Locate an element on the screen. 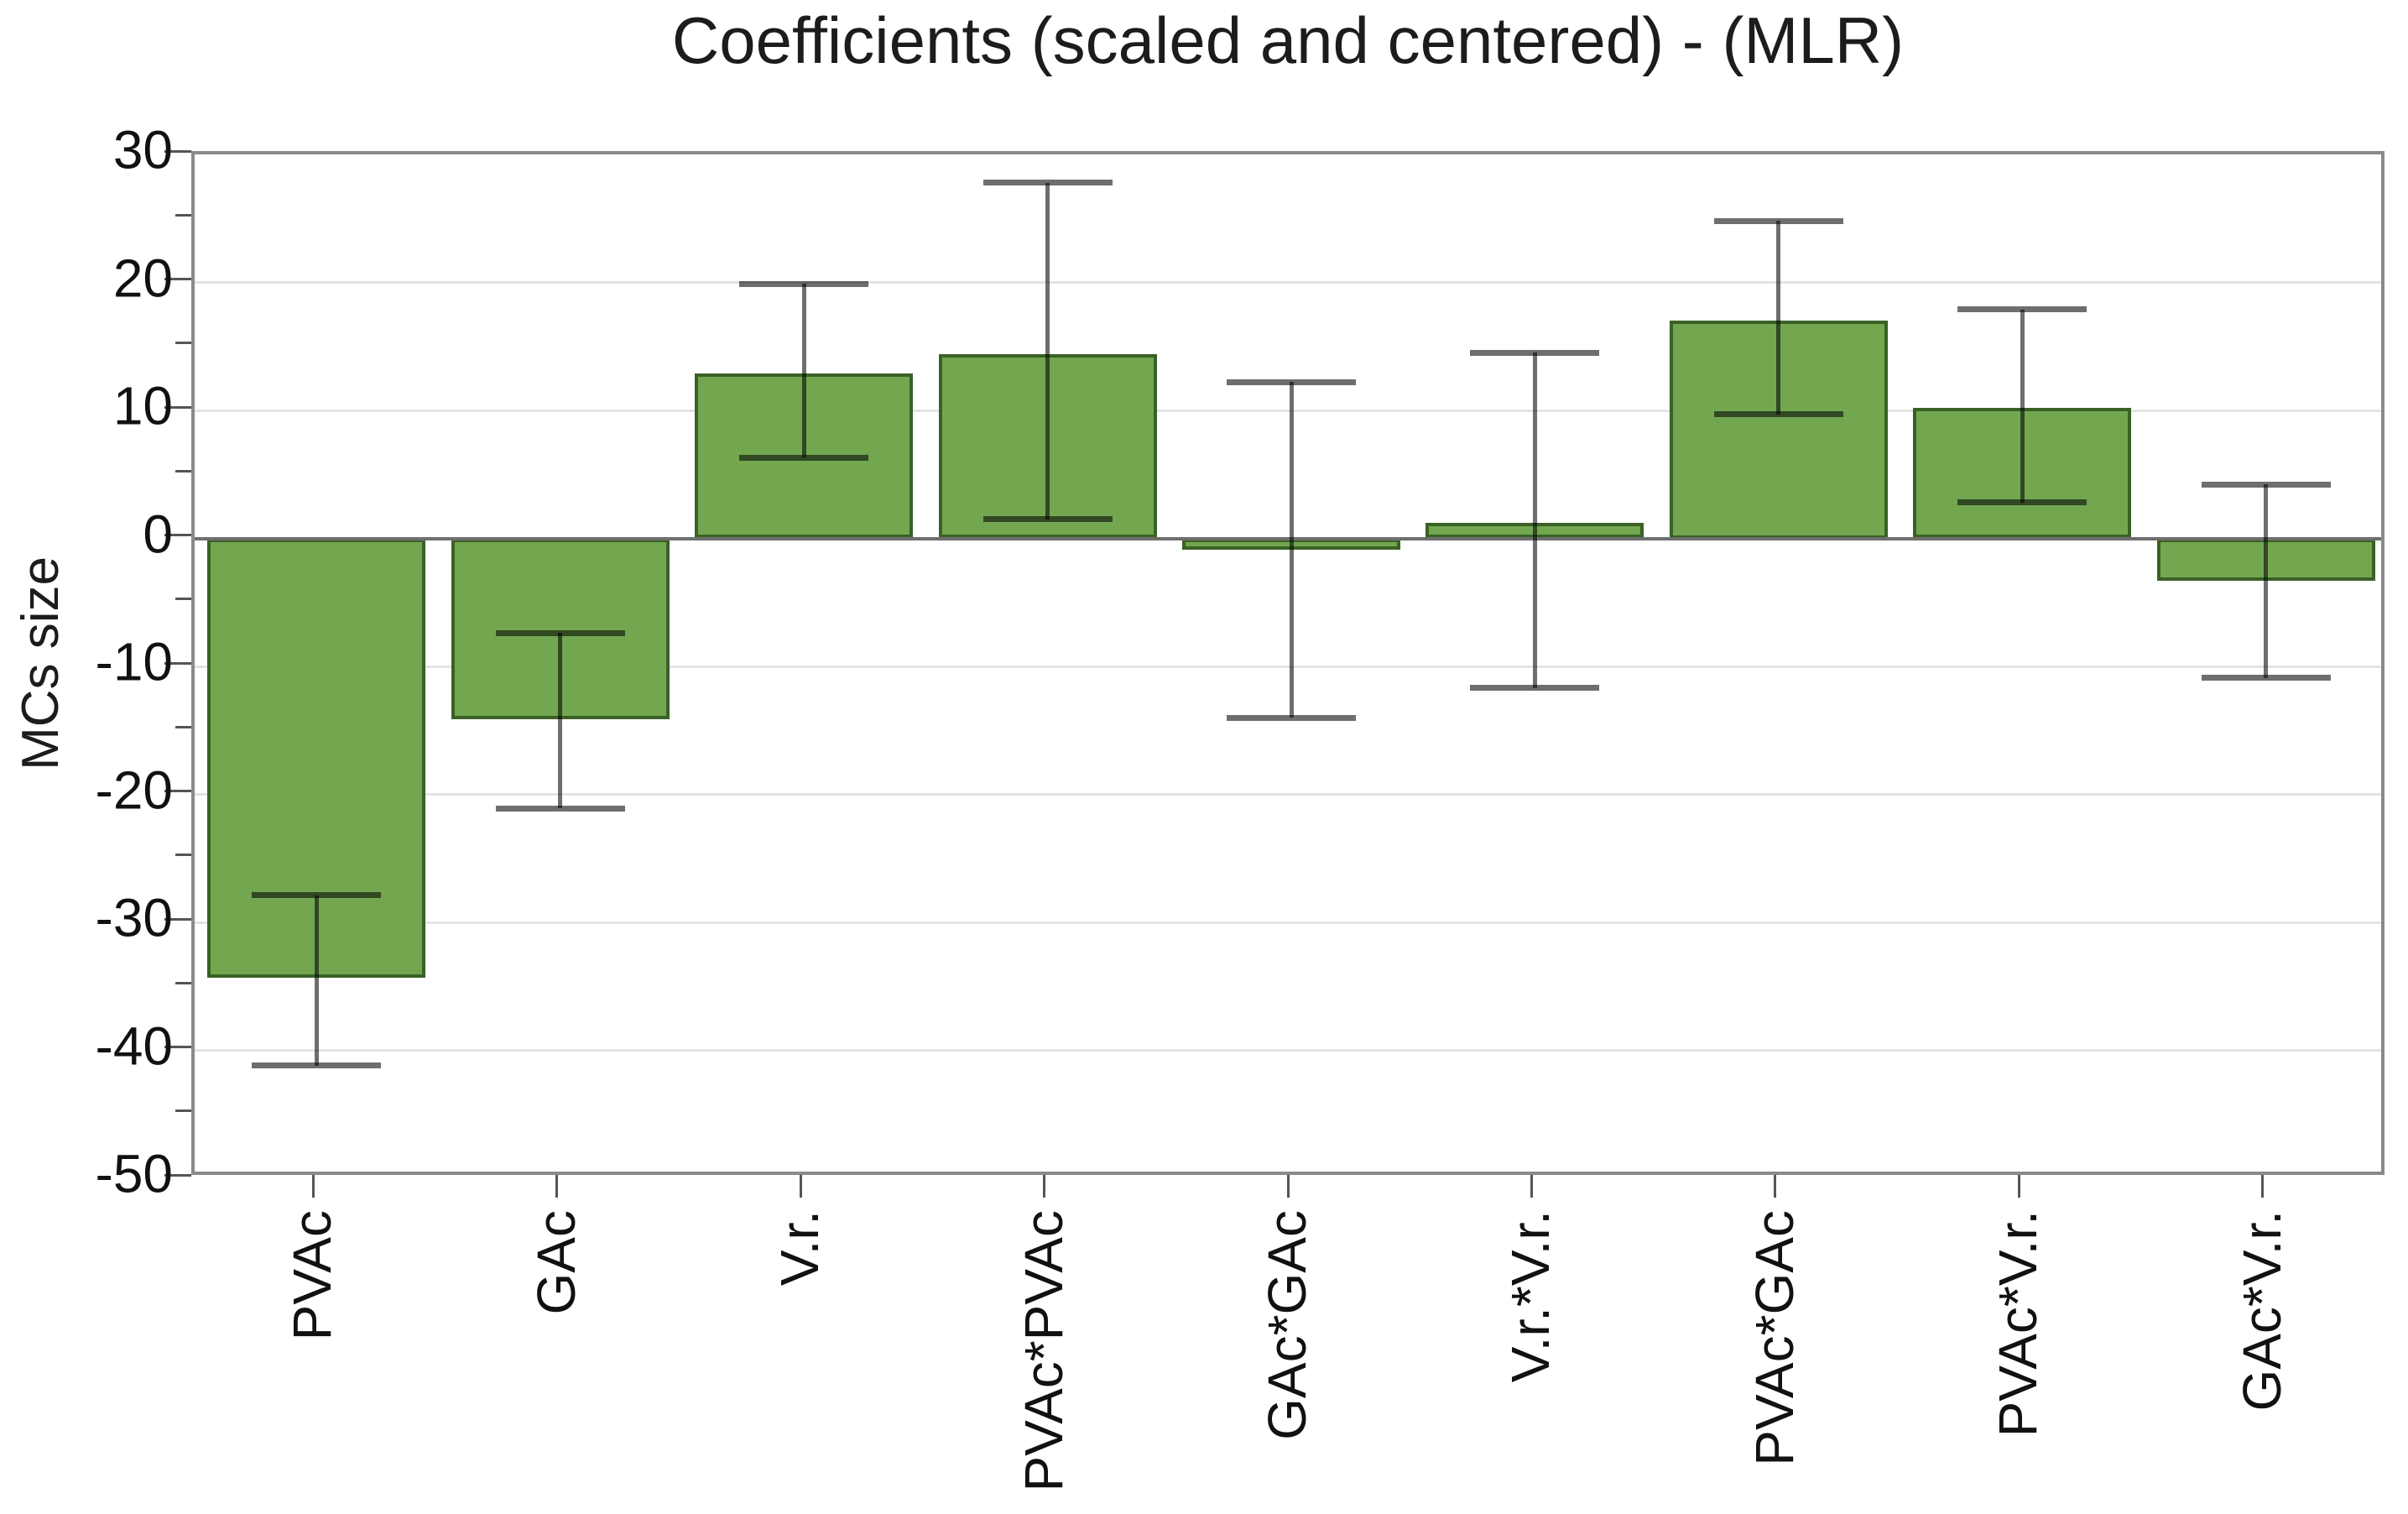  gridline-y10 is located at coordinates (1288, 410).